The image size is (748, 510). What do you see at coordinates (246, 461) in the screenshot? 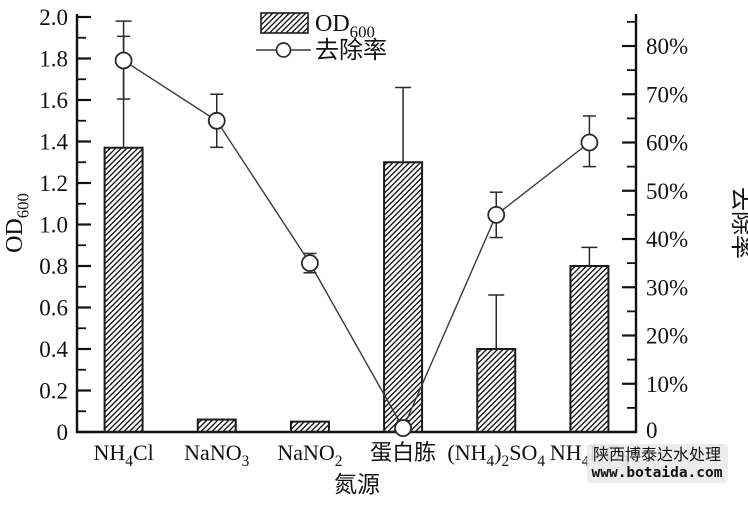
I see `subscript: 3` at bounding box center [246, 461].